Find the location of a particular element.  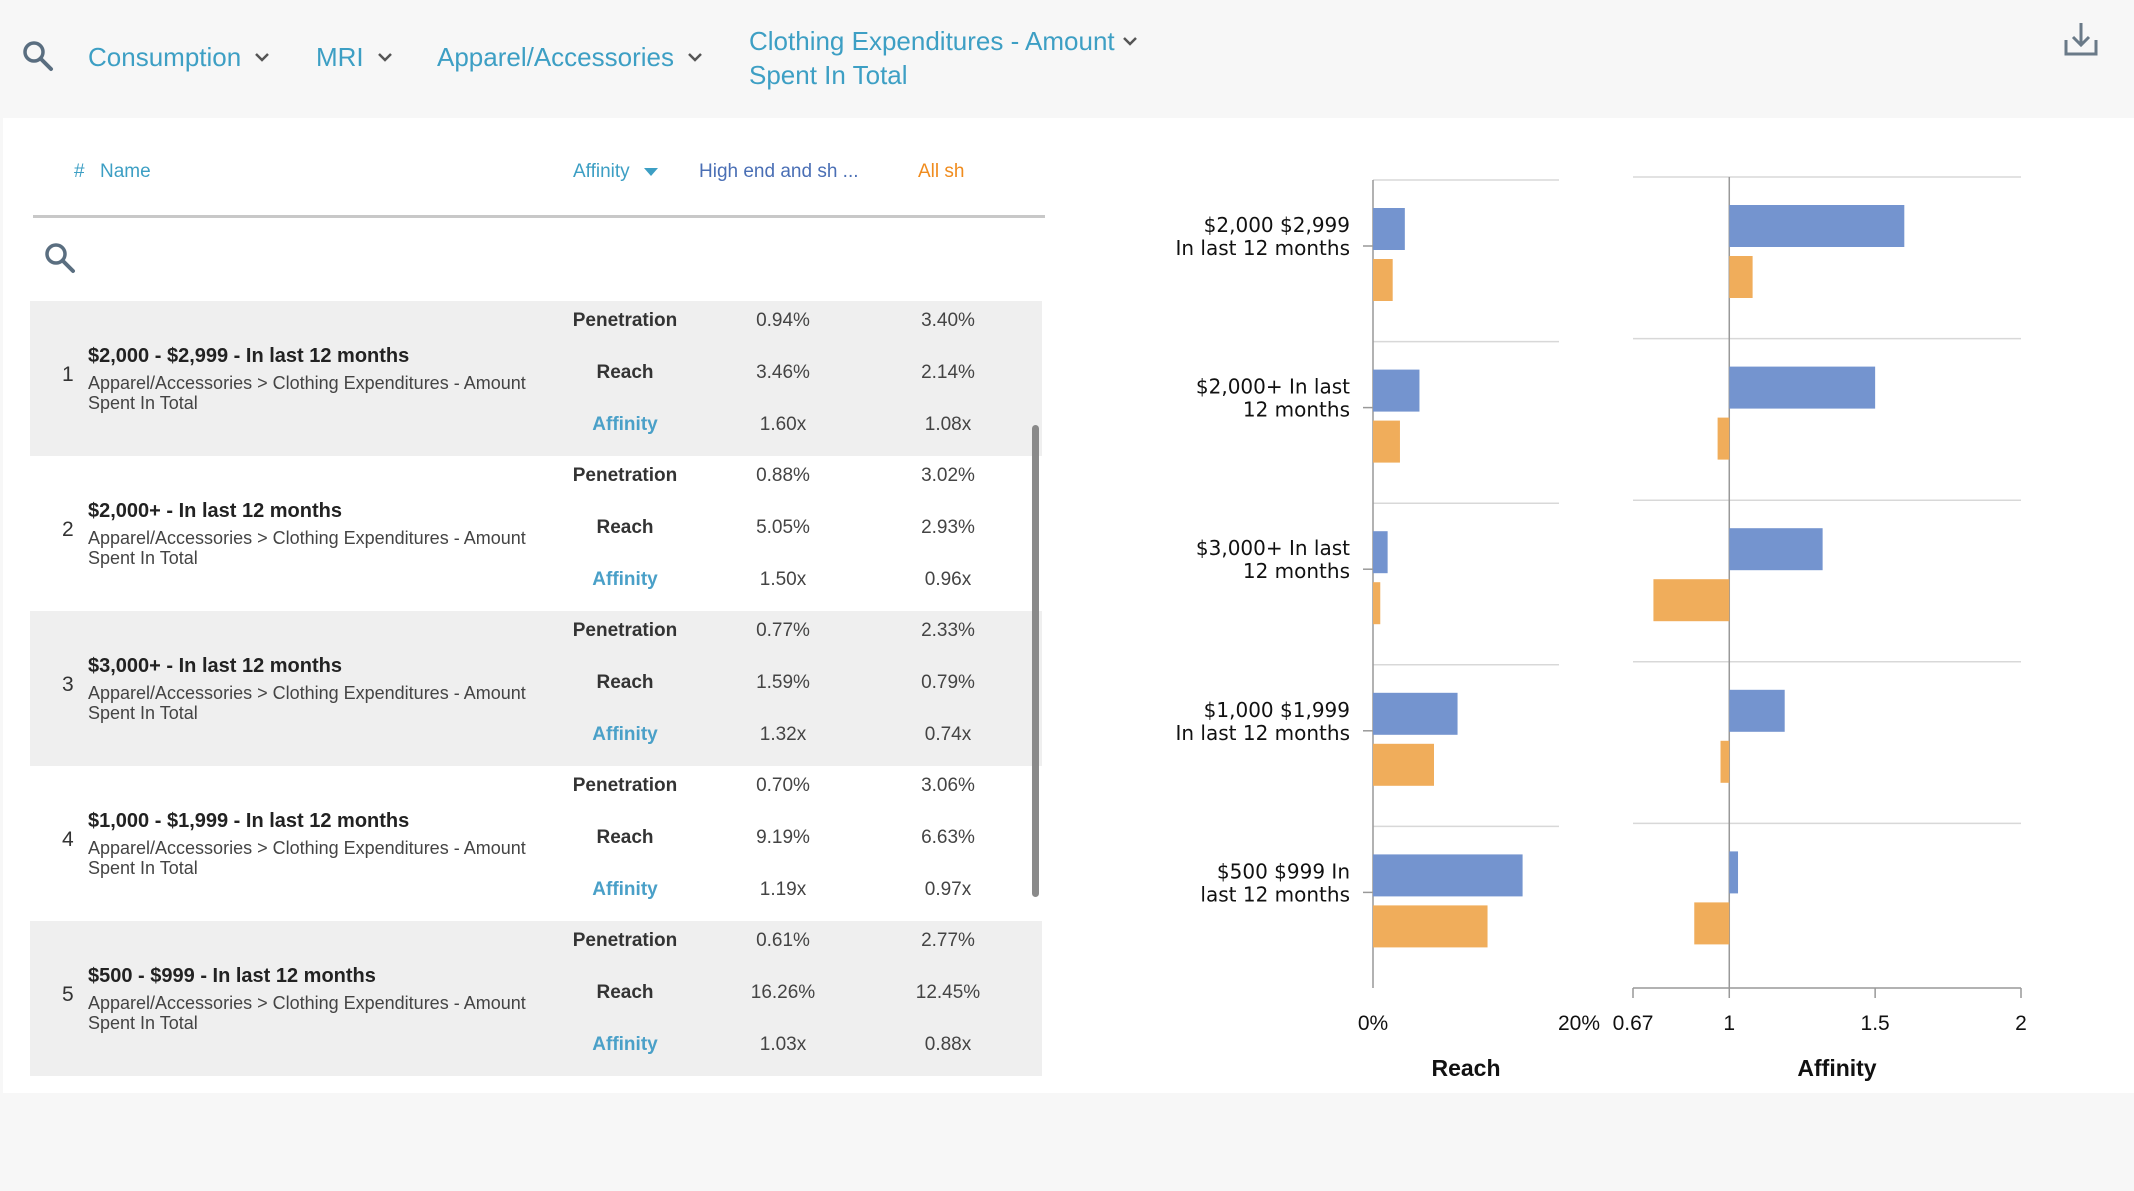

cell-value: 3.40% is located at coordinates (948, 320).